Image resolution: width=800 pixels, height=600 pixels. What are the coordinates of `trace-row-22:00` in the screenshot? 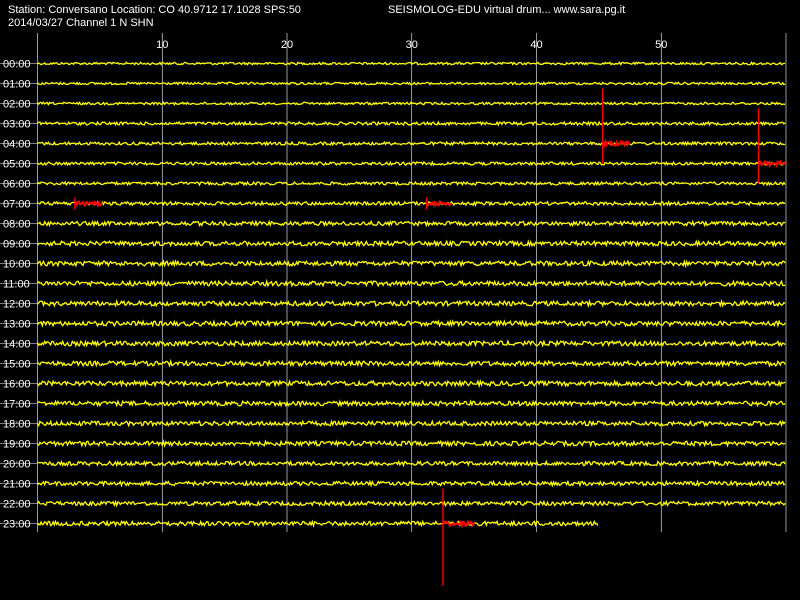 It's located at (411, 503).